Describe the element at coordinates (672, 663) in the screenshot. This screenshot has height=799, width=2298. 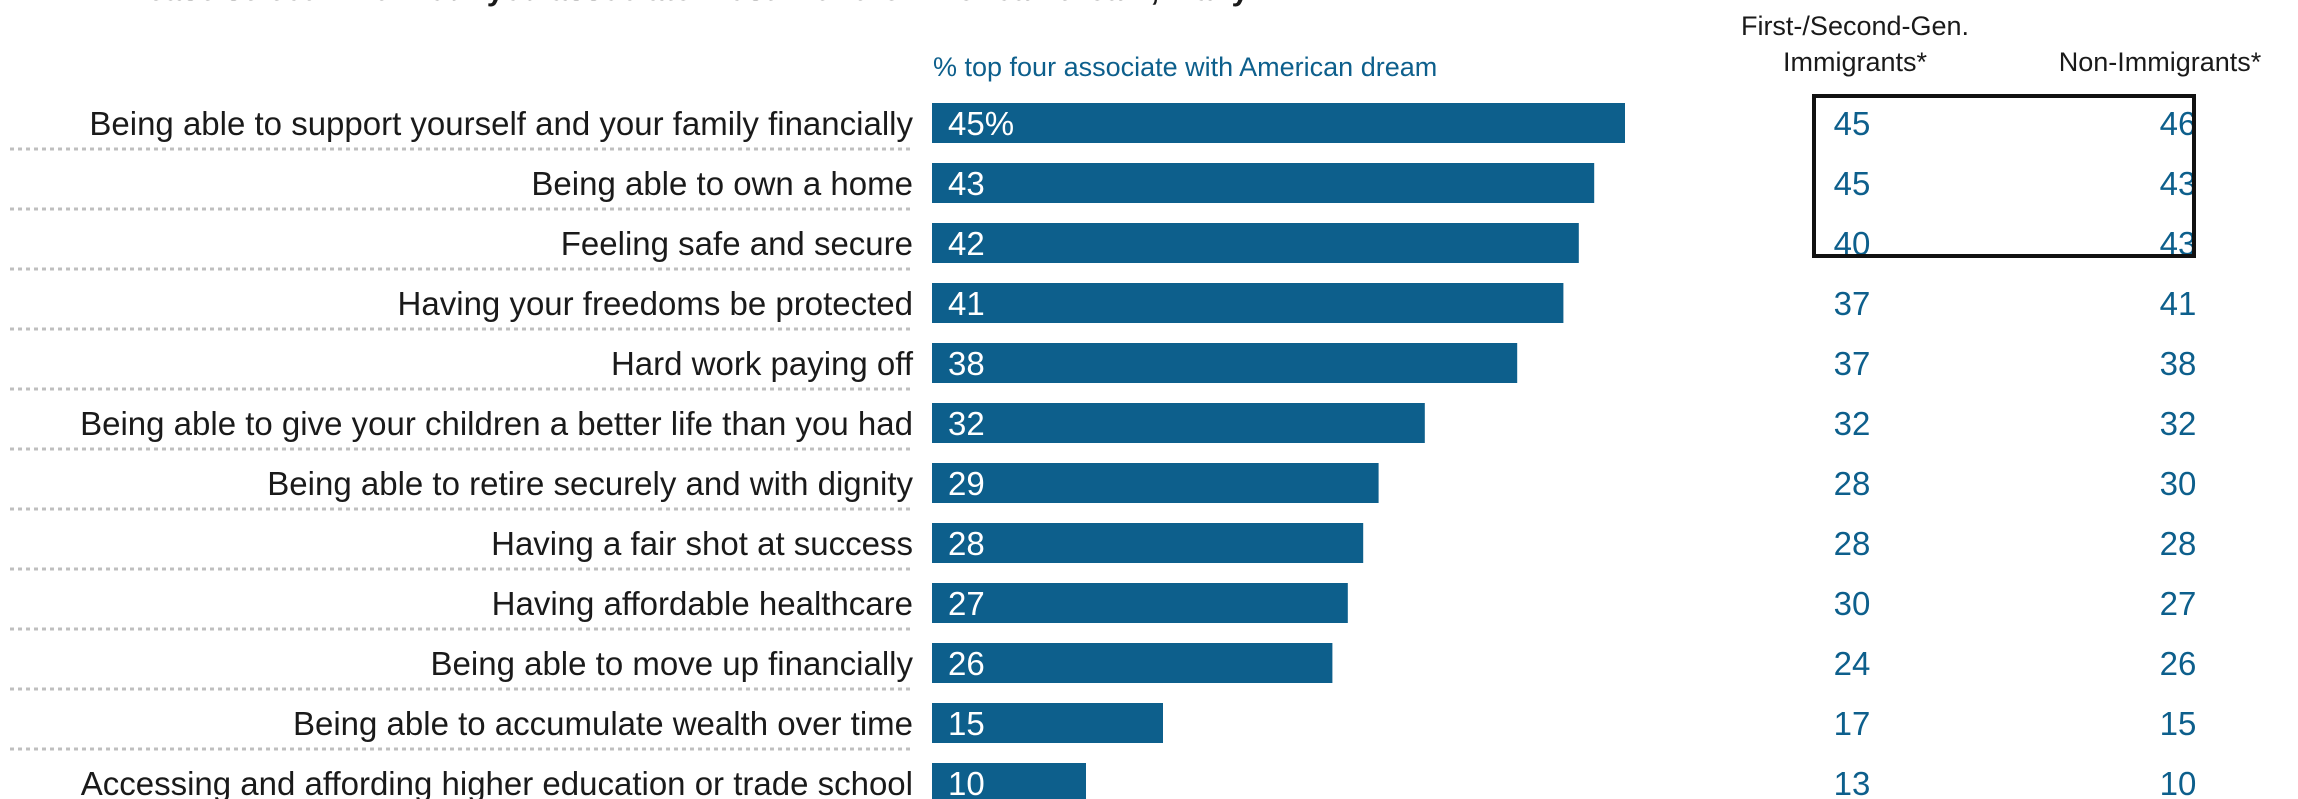
I see `row-label: Being able to move up financially` at that location.